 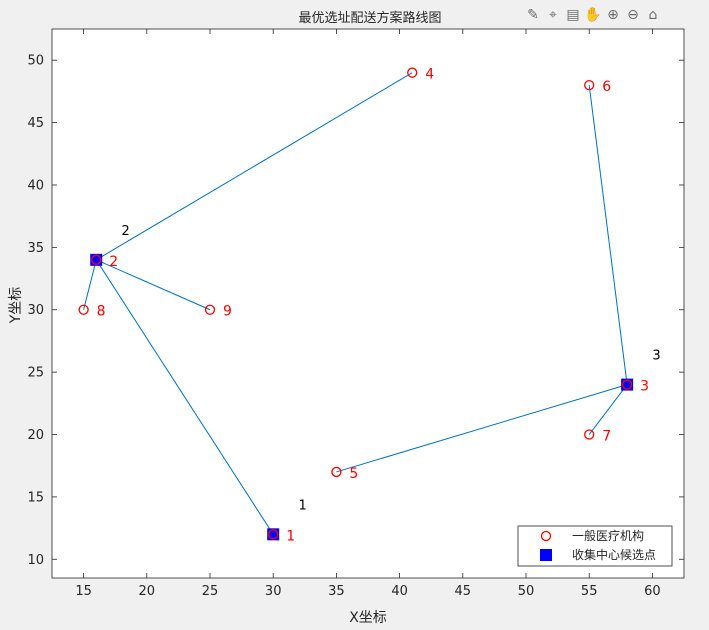 I want to click on brush-icon: ✎, so click(x=533, y=15).